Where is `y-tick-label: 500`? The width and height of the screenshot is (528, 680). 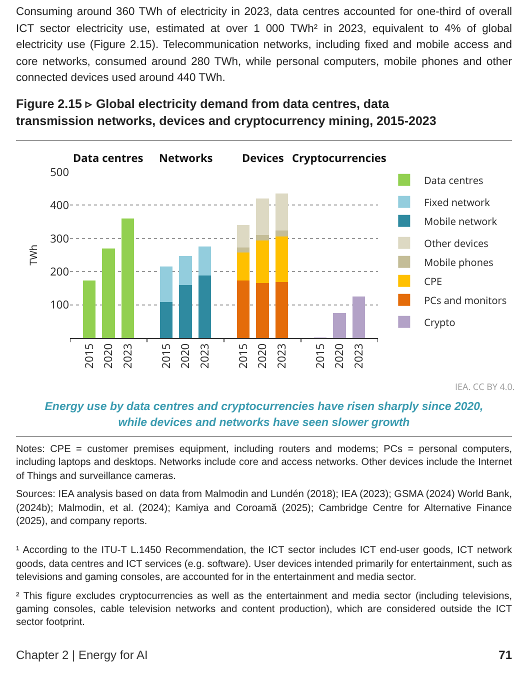 y-tick-label: 500 is located at coordinates (59, 172).